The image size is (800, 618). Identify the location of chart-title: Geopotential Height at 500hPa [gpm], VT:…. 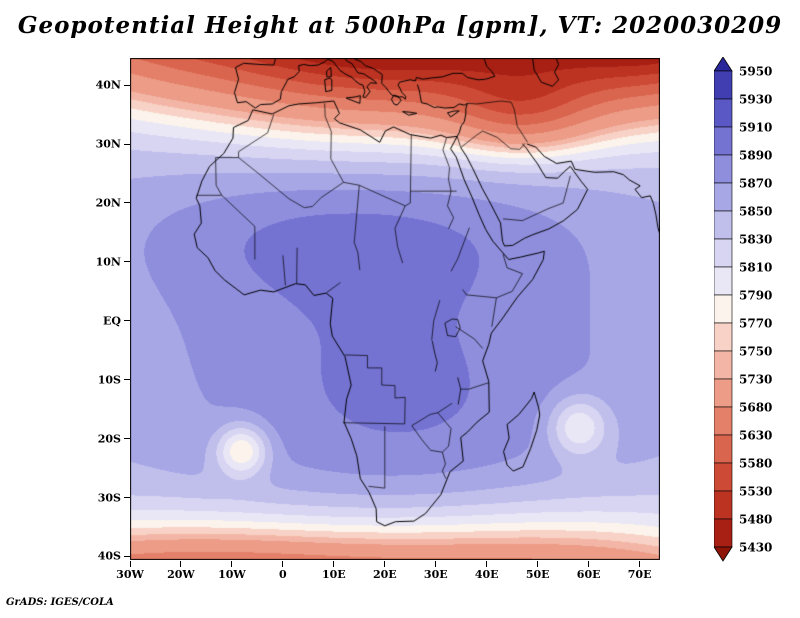
(400, 25).